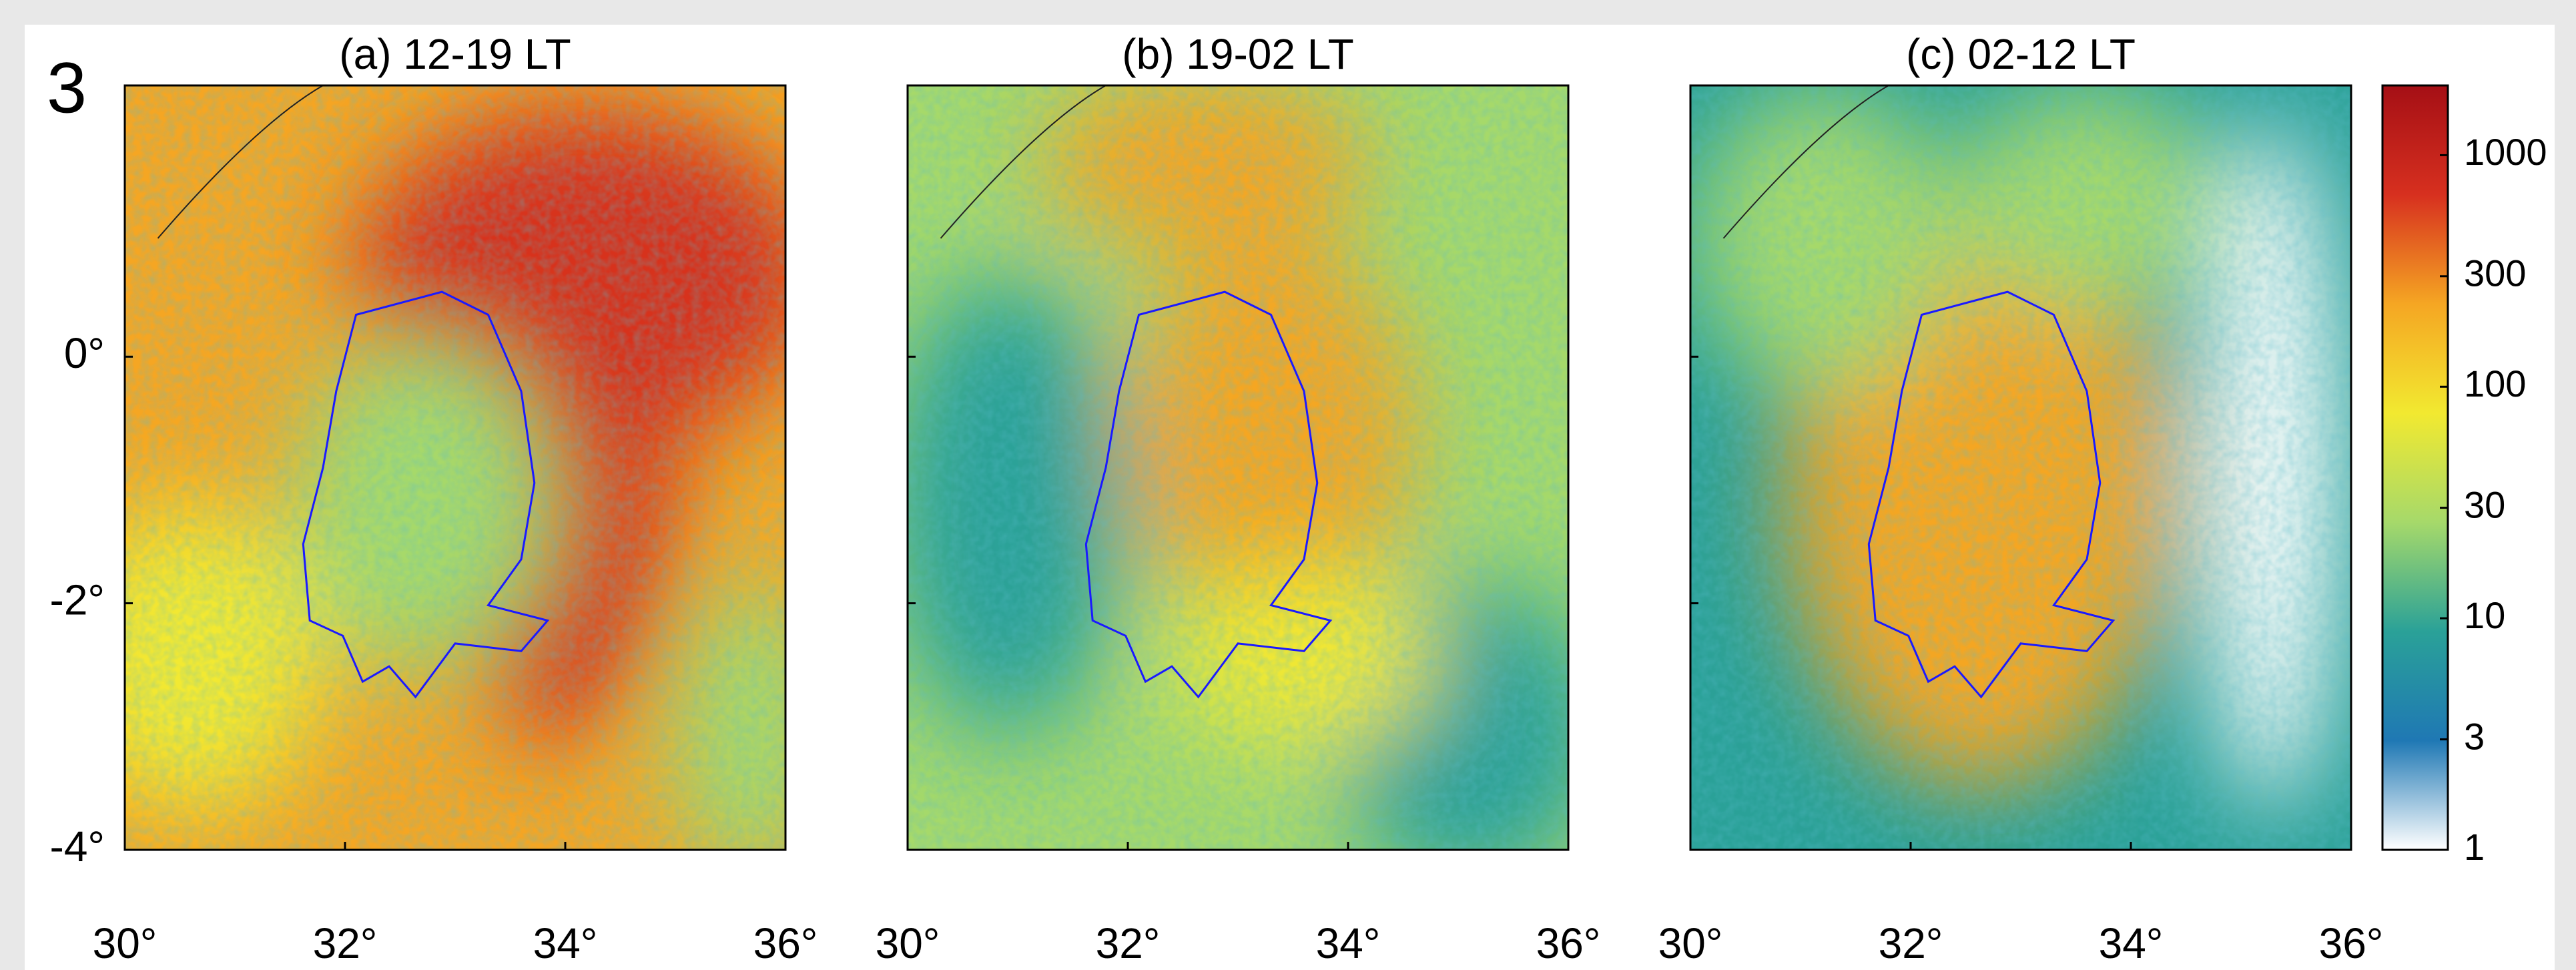 The height and width of the screenshot is (970, 2576). I want to click on colorbar-tick-label: 1000, so click(2505, 152).